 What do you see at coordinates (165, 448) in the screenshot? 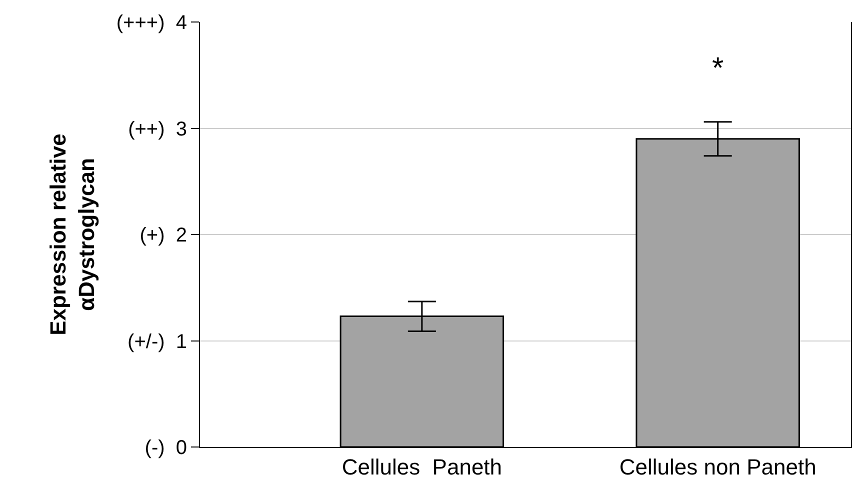
I see `y-tick-label: (-) 0` at bounding box center [165, 448].